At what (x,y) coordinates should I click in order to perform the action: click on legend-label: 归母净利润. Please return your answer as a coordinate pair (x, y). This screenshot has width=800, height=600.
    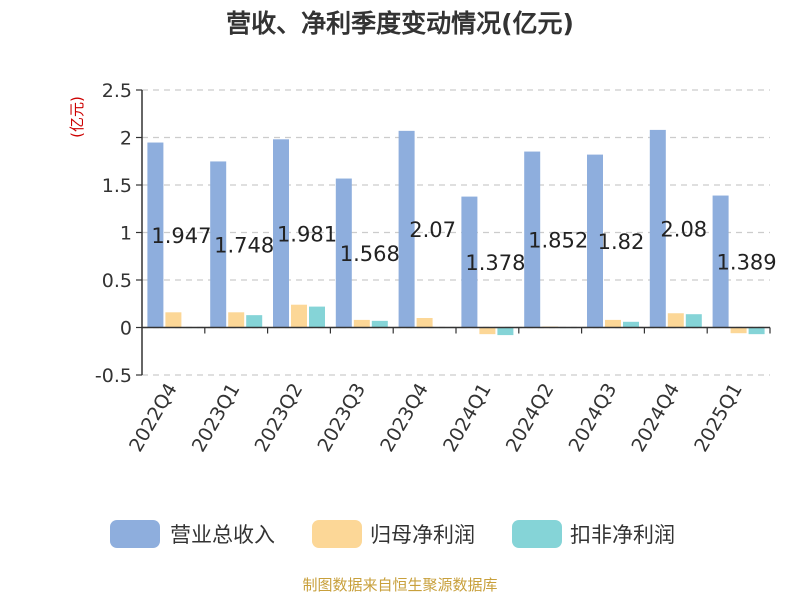
    Looking at the image, I should click on (422, 535).